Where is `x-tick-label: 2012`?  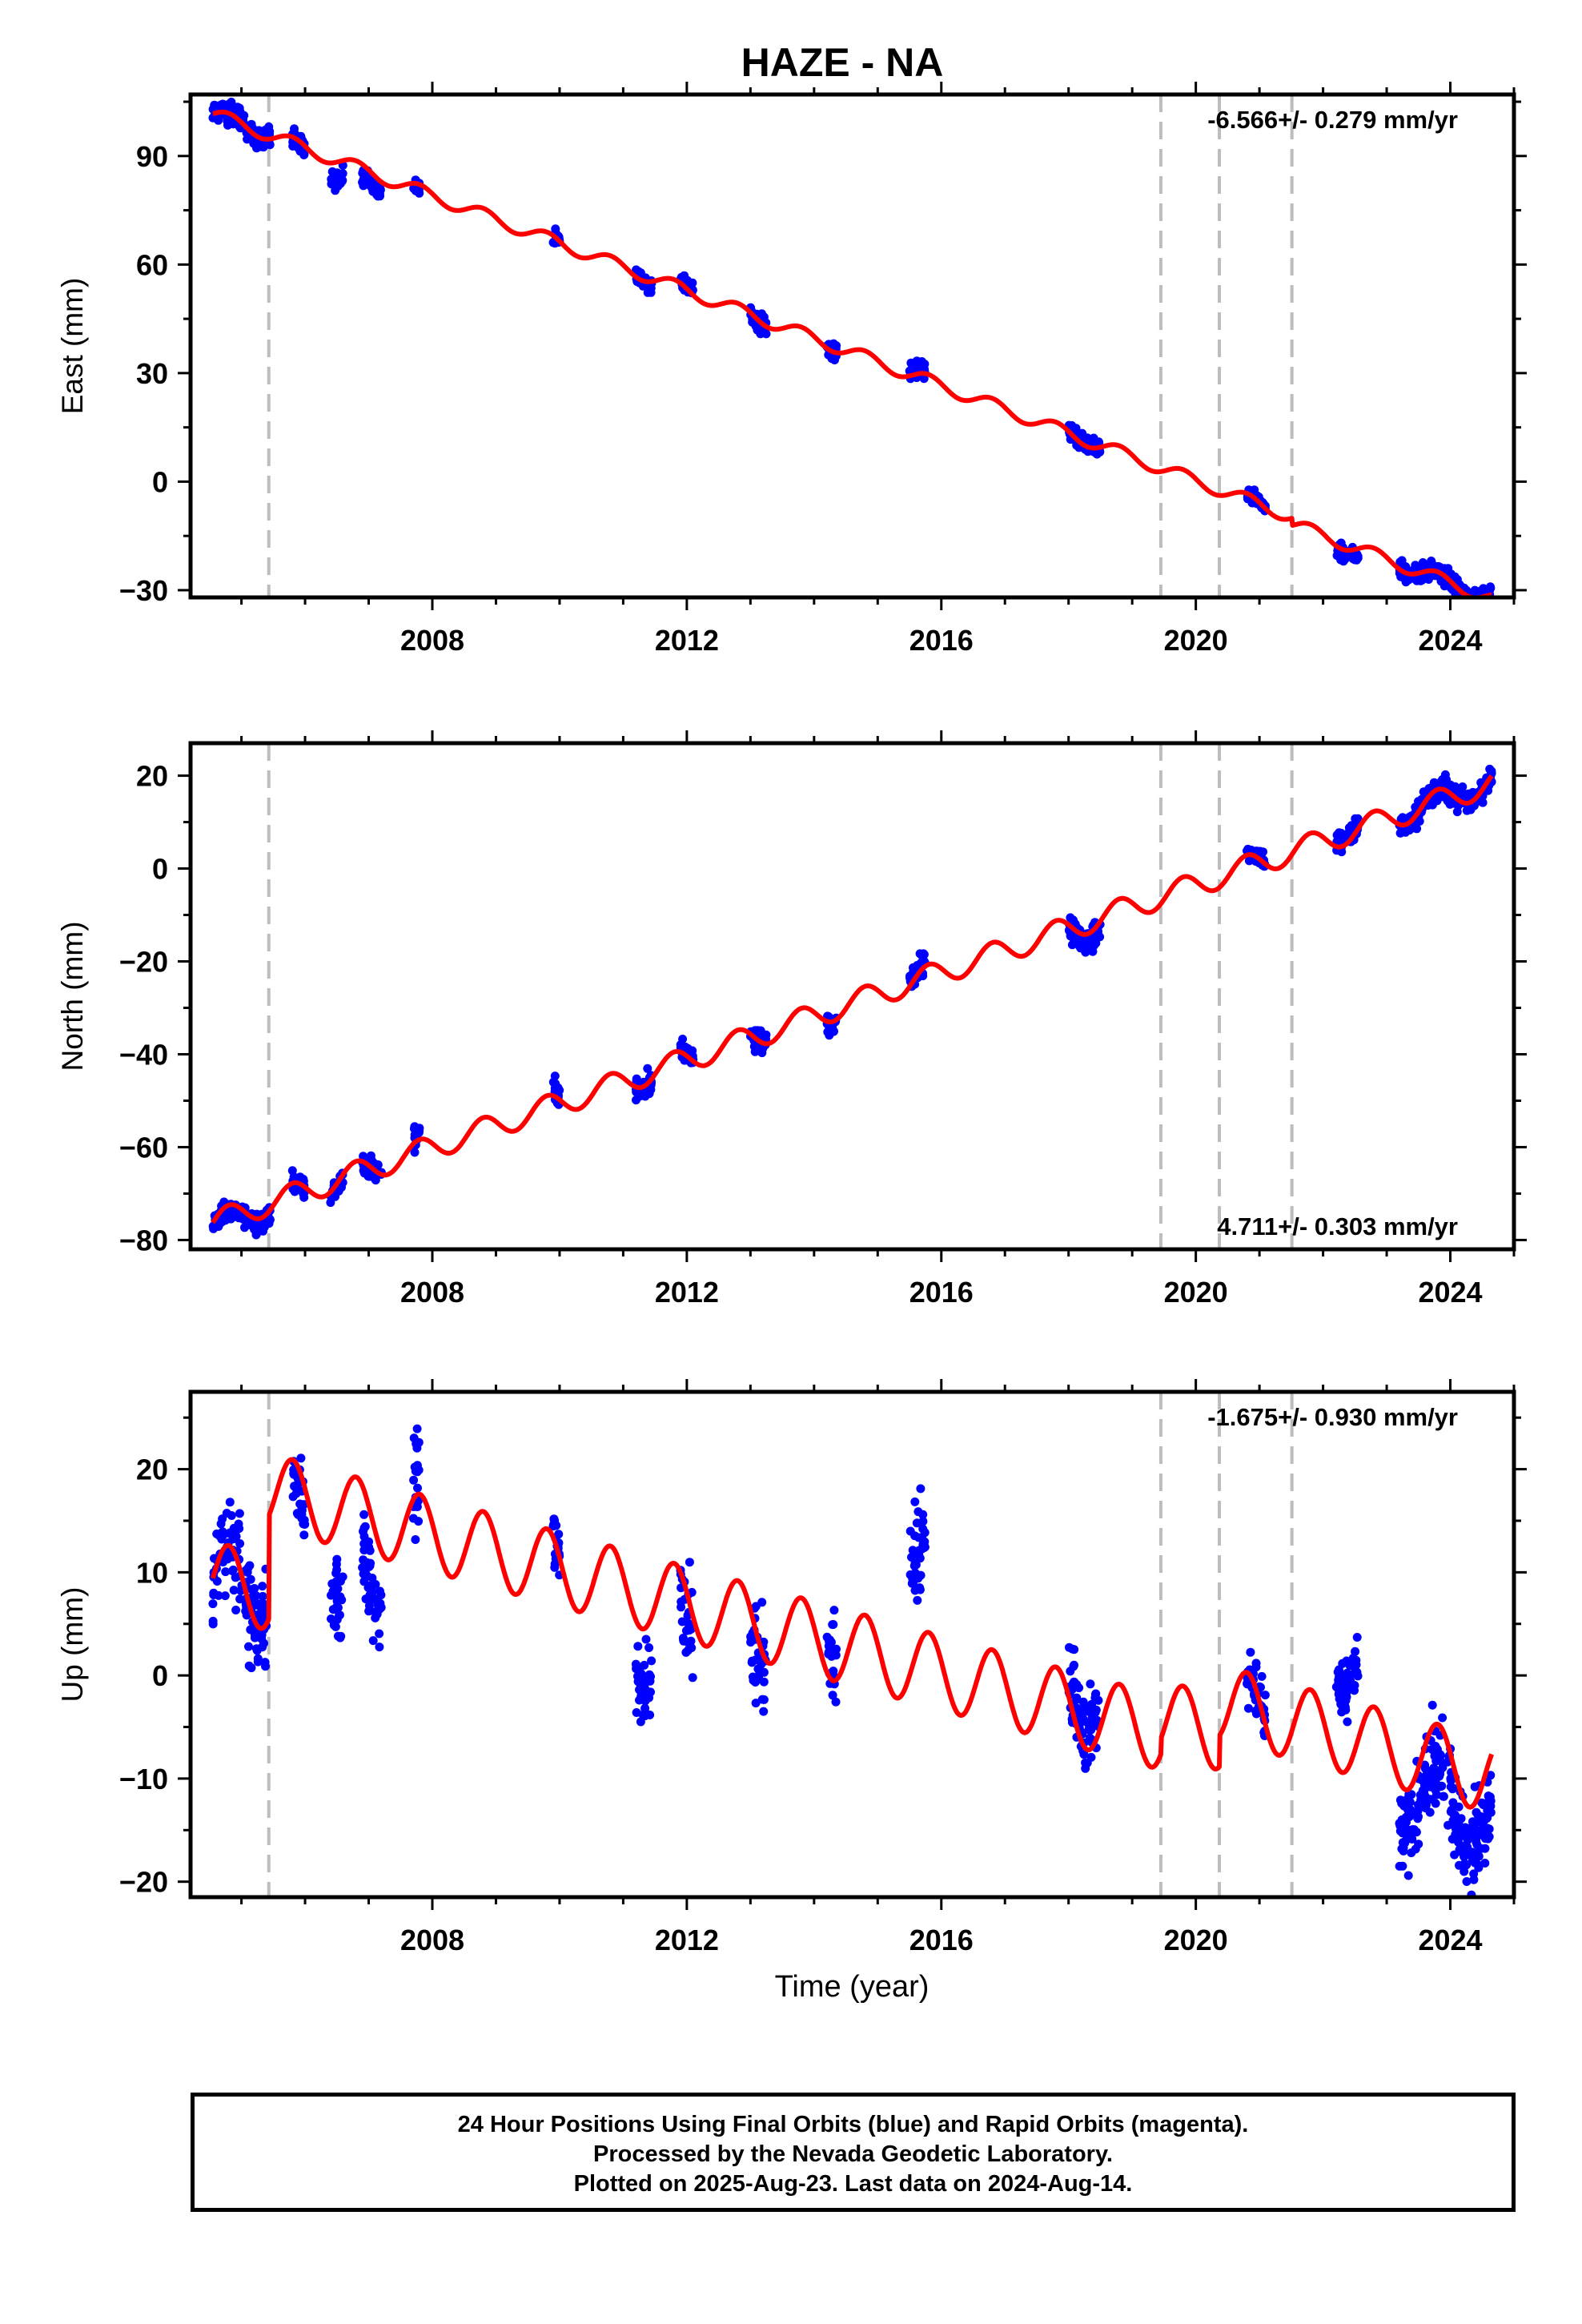
x-tick-label: 2012 is located at coordinates (687, 640).